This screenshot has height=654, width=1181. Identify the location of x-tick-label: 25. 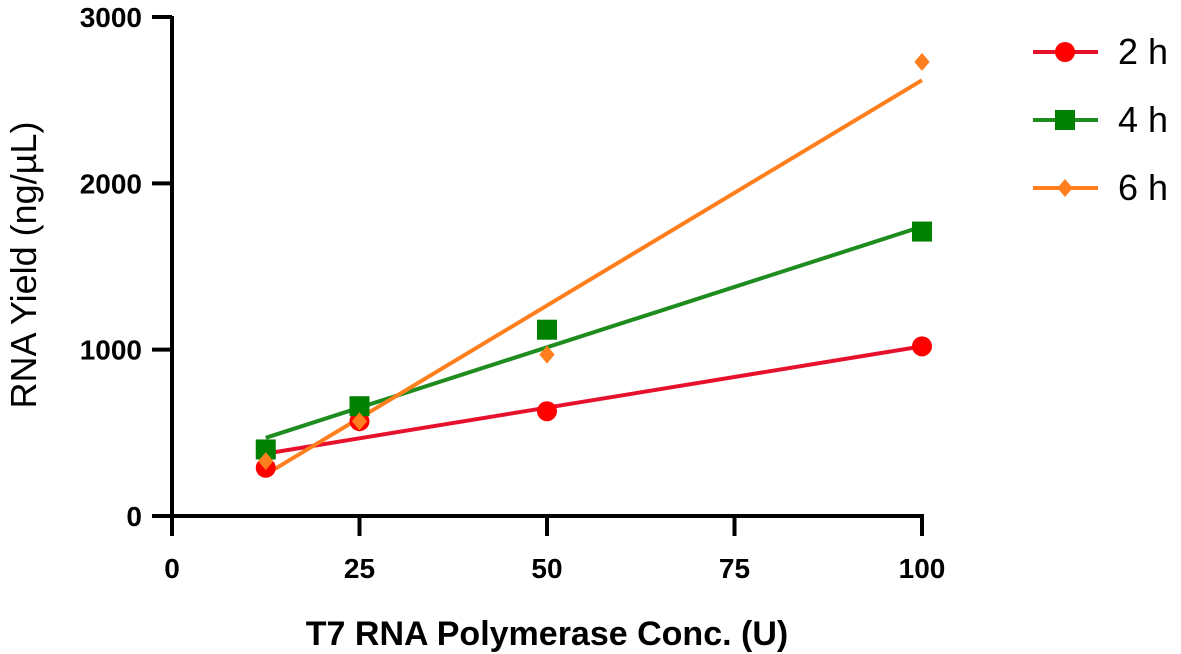
(359, 568).